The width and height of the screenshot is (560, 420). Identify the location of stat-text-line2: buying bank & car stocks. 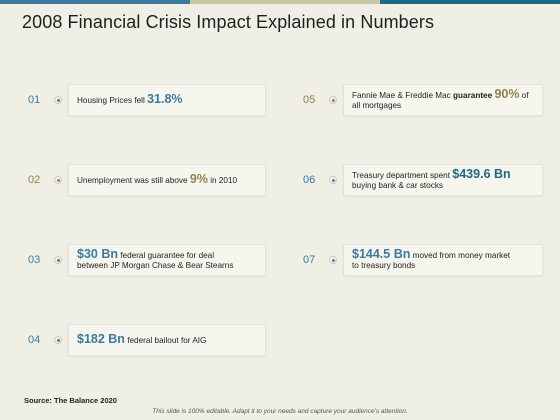
(398, 185).